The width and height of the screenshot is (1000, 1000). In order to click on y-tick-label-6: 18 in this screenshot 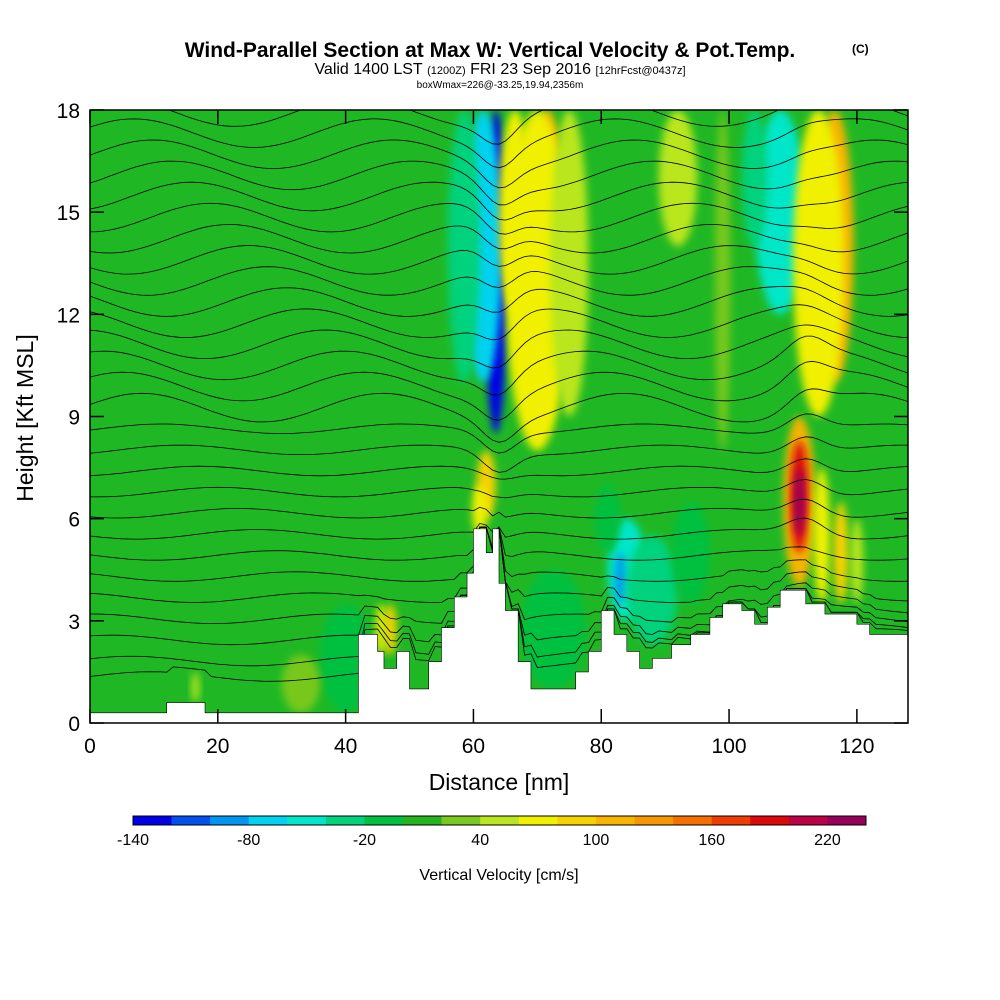, I will do `click(68, 111)`.